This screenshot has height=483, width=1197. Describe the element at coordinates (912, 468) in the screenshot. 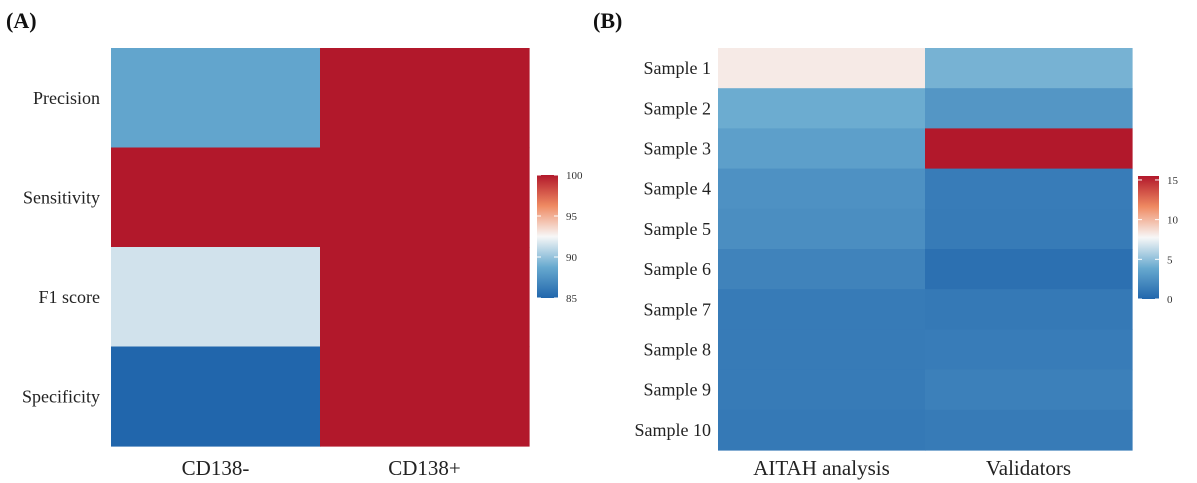

I see `panel-b-column-labels: AITAH analysis Validators` at that location.